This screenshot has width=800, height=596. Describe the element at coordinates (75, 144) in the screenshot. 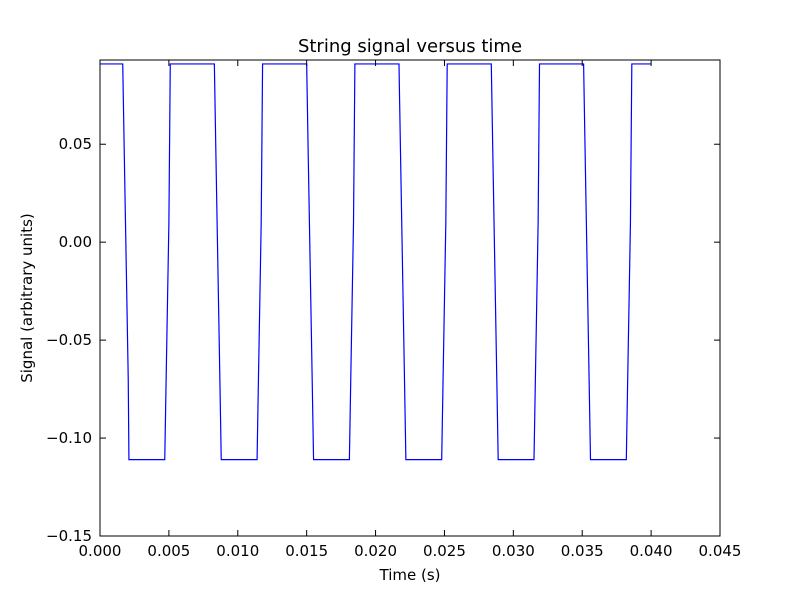

I see `y-tick-label: 0.05` at that location.